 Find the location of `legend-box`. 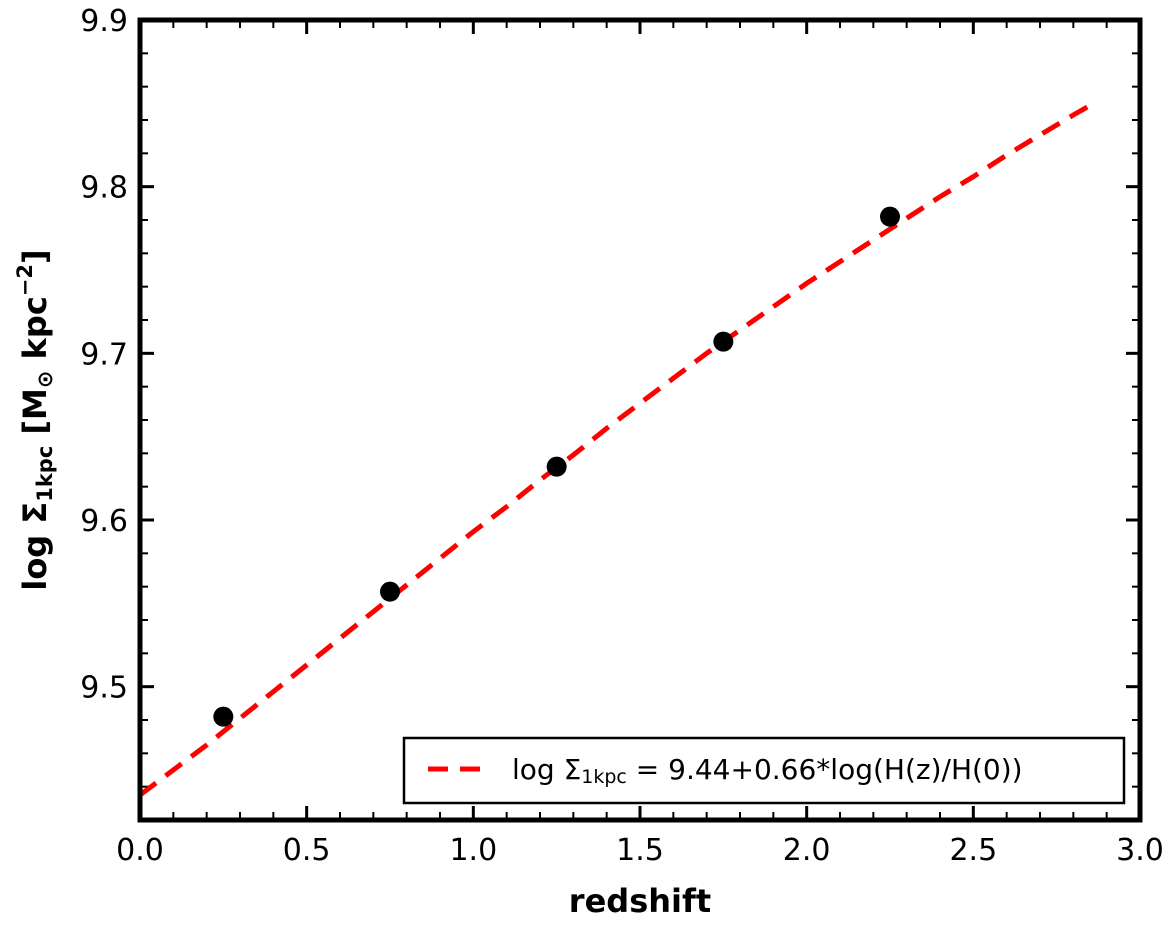

legend-box is located at coordinates (764, 770).